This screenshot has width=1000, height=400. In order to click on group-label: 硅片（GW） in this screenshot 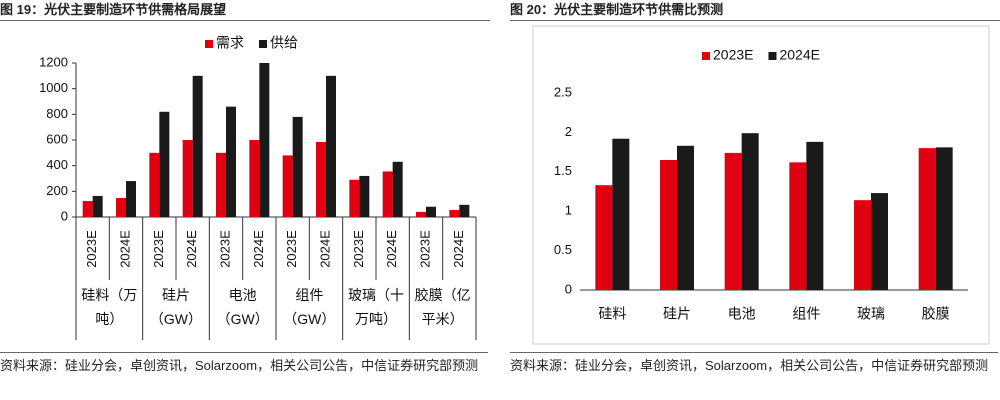, I will do `click(176, 307)`.